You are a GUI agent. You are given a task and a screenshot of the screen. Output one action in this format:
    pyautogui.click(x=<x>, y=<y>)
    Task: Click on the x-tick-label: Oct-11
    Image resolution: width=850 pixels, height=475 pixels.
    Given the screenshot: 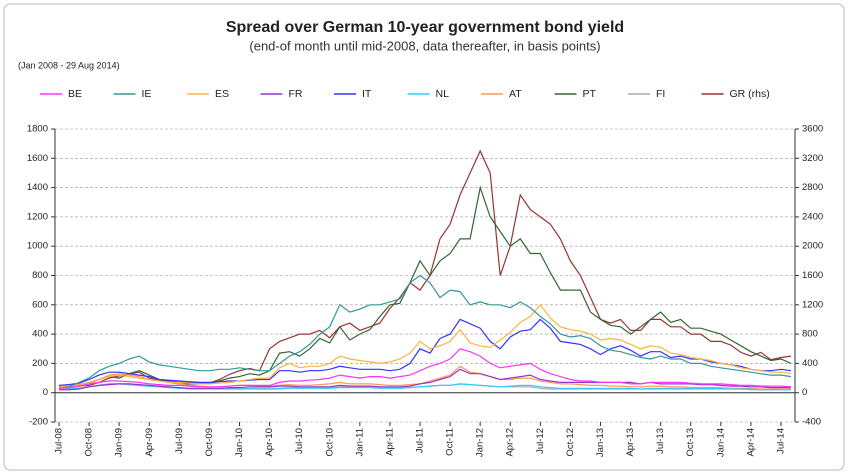 What is the action you would take?
    pyautogui.click(x=450, y=442)
    